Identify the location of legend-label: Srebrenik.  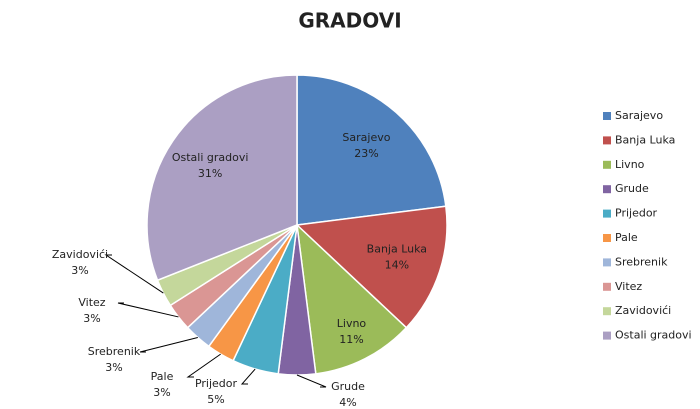
(641, 261).